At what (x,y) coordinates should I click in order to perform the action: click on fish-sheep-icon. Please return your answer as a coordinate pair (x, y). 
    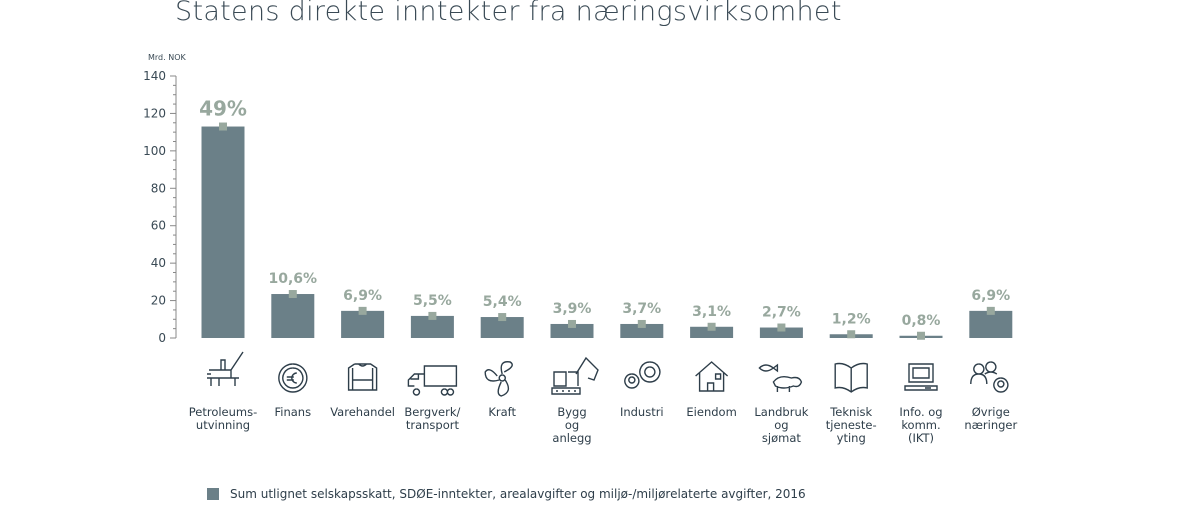
    Looking at the image, I should click on (780, 377).